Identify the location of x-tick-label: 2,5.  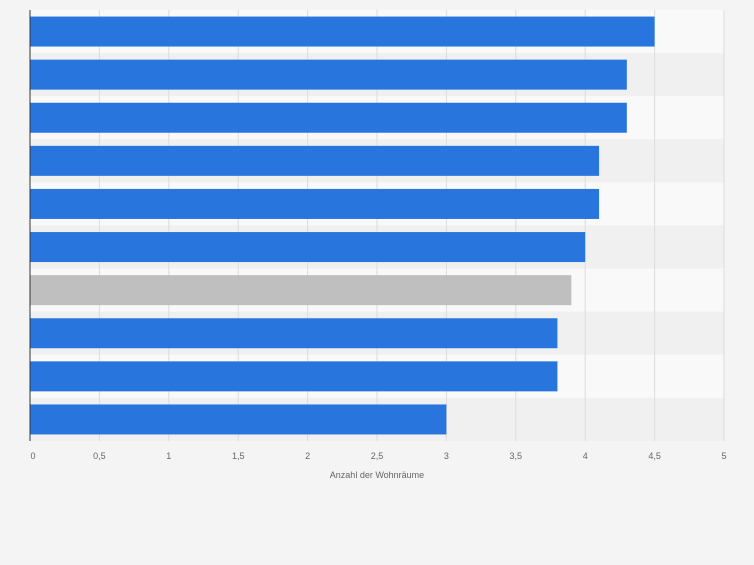
(377, 456).